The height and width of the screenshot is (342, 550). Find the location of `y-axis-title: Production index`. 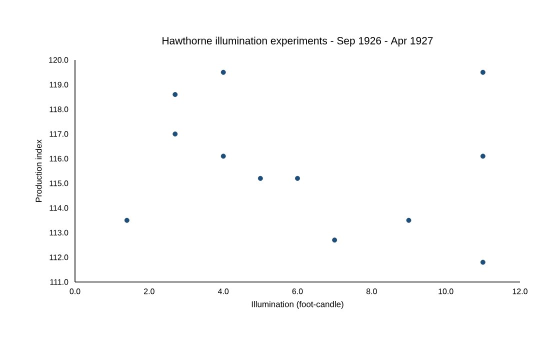

y-axis-title: Production index is located at coordinates (38, 171).